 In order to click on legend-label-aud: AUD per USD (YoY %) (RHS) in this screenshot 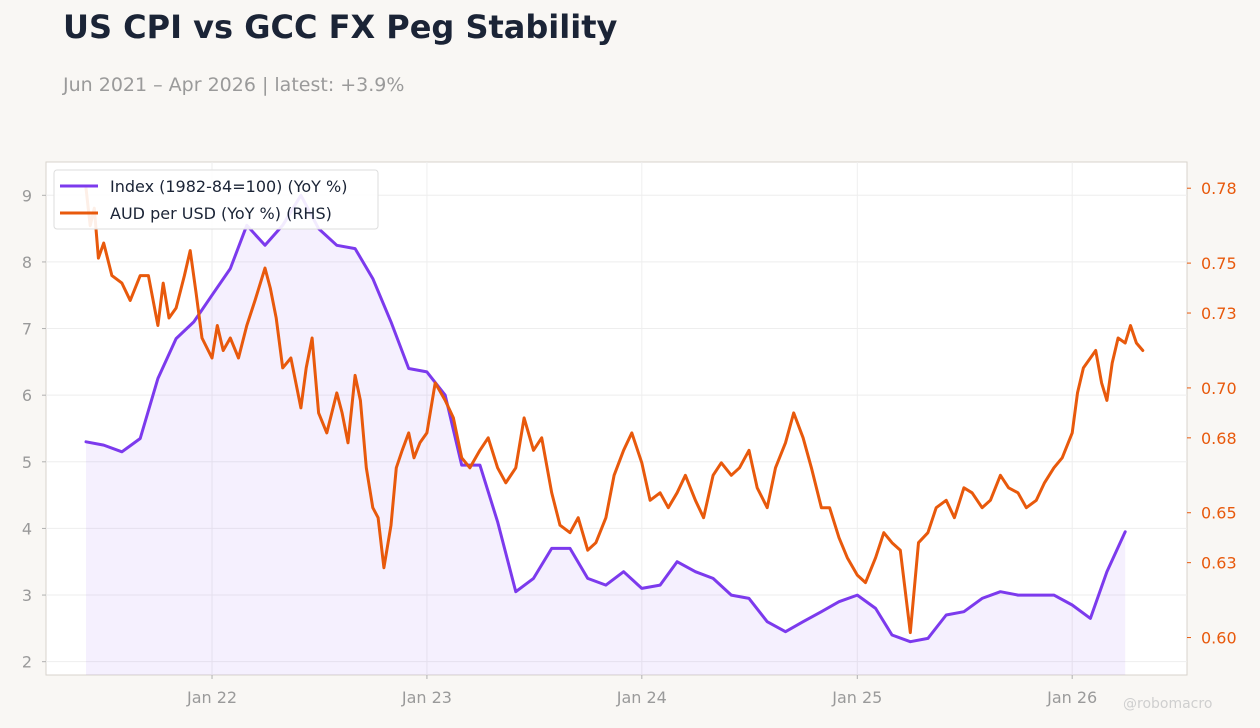, I will do `click(221, 213)`.